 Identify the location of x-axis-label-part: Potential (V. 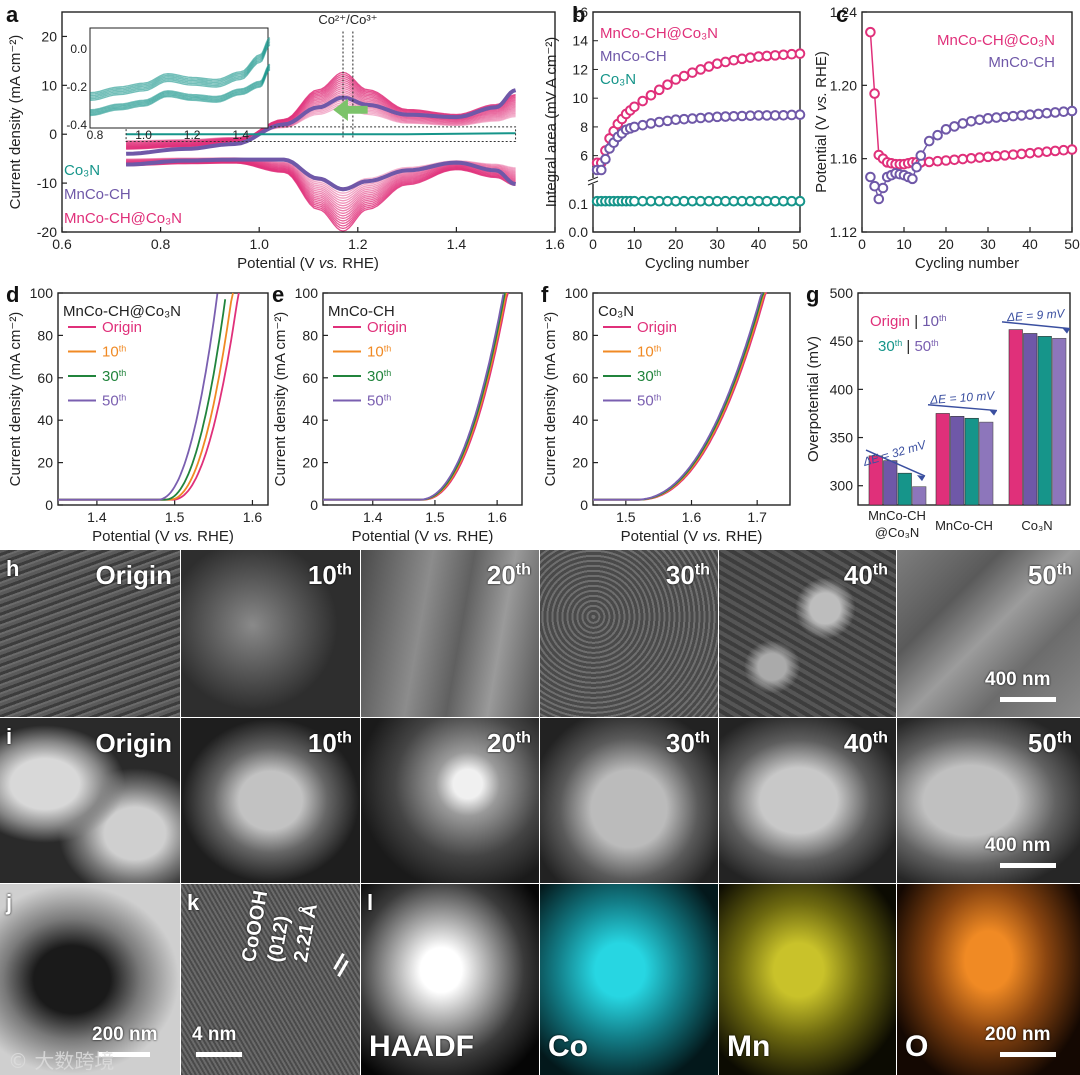
(278, 263).